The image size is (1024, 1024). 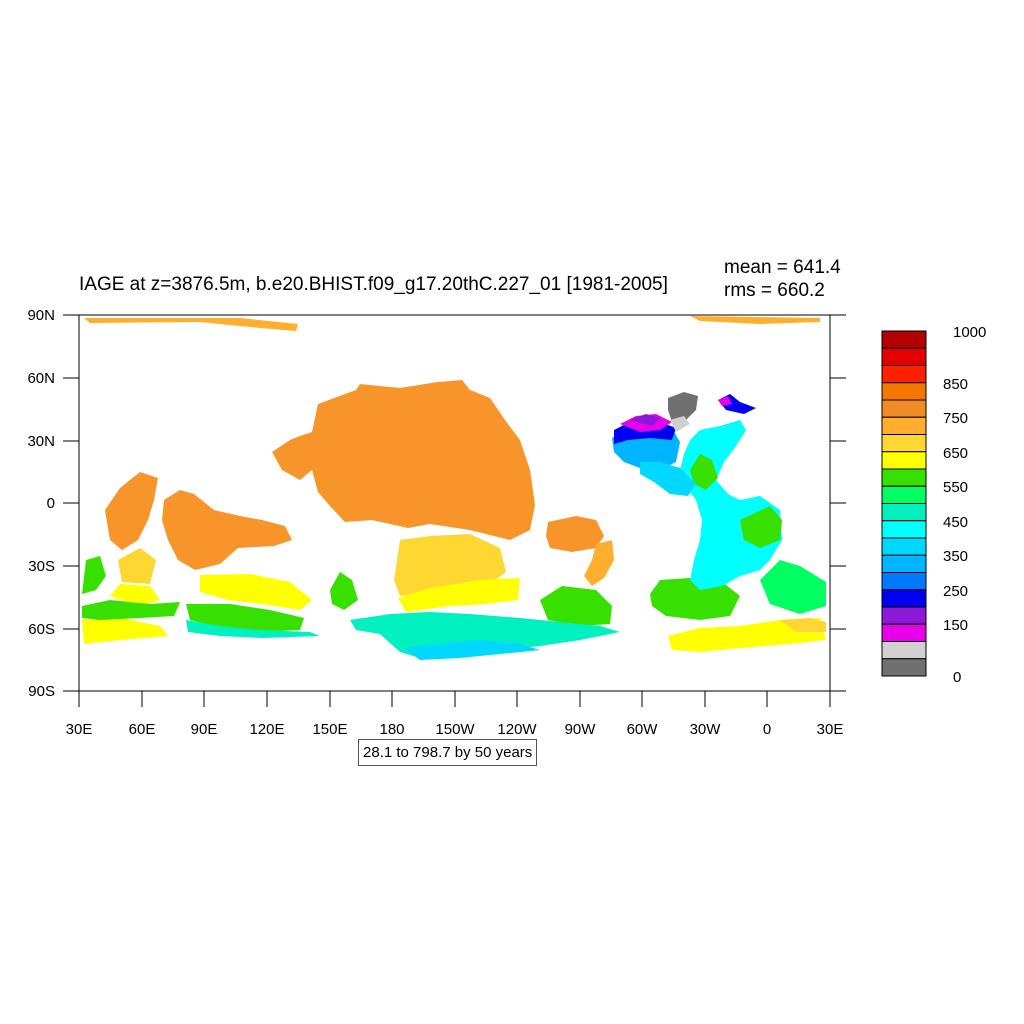 What do you see at coordinates (41, 566) in the screenshot?
I see `lat-label: 30S` at bounding box center [41, 566].